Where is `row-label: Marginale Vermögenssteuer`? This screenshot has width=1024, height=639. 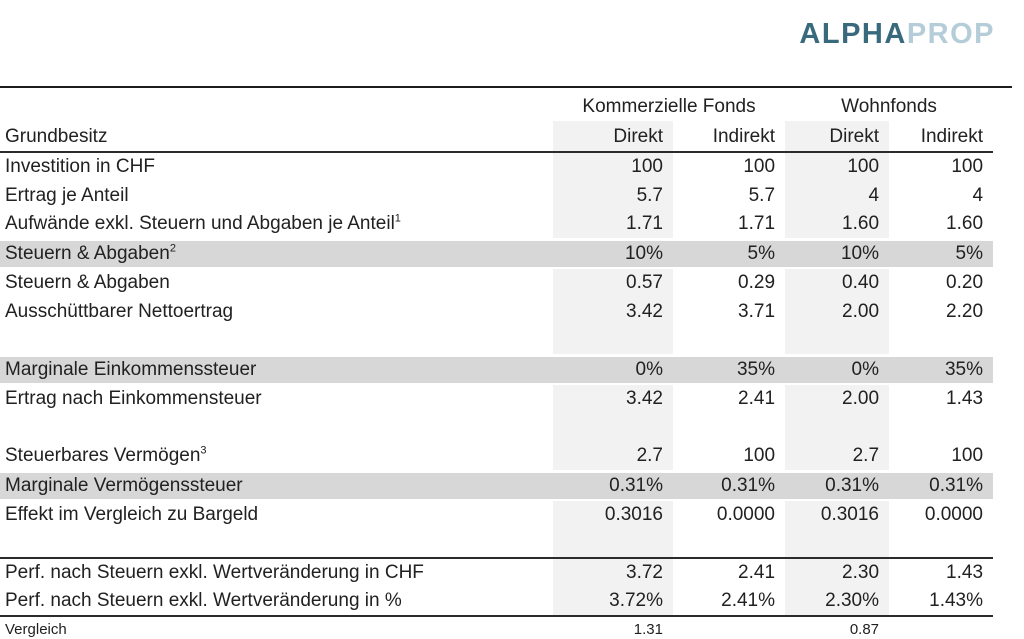
row-label: Marginale Vermögenssteuer is located at coordinates (276, 485).